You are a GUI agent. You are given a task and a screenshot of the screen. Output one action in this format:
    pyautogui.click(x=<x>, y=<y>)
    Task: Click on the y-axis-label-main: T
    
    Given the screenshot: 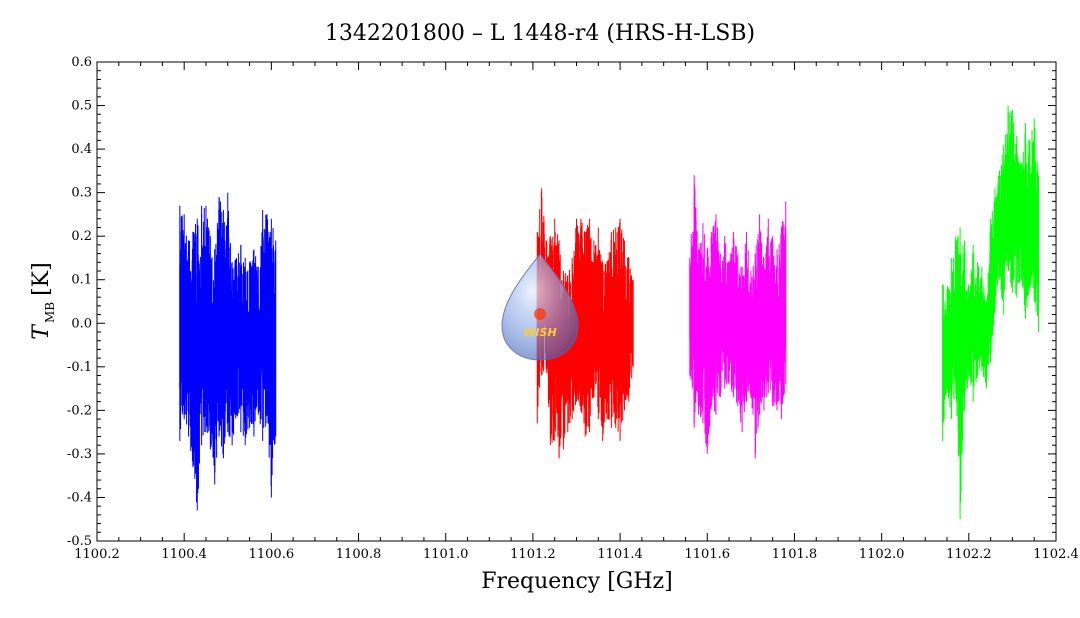 What is the action you would take?
    pyautogui.click(x=41, y=331)
    